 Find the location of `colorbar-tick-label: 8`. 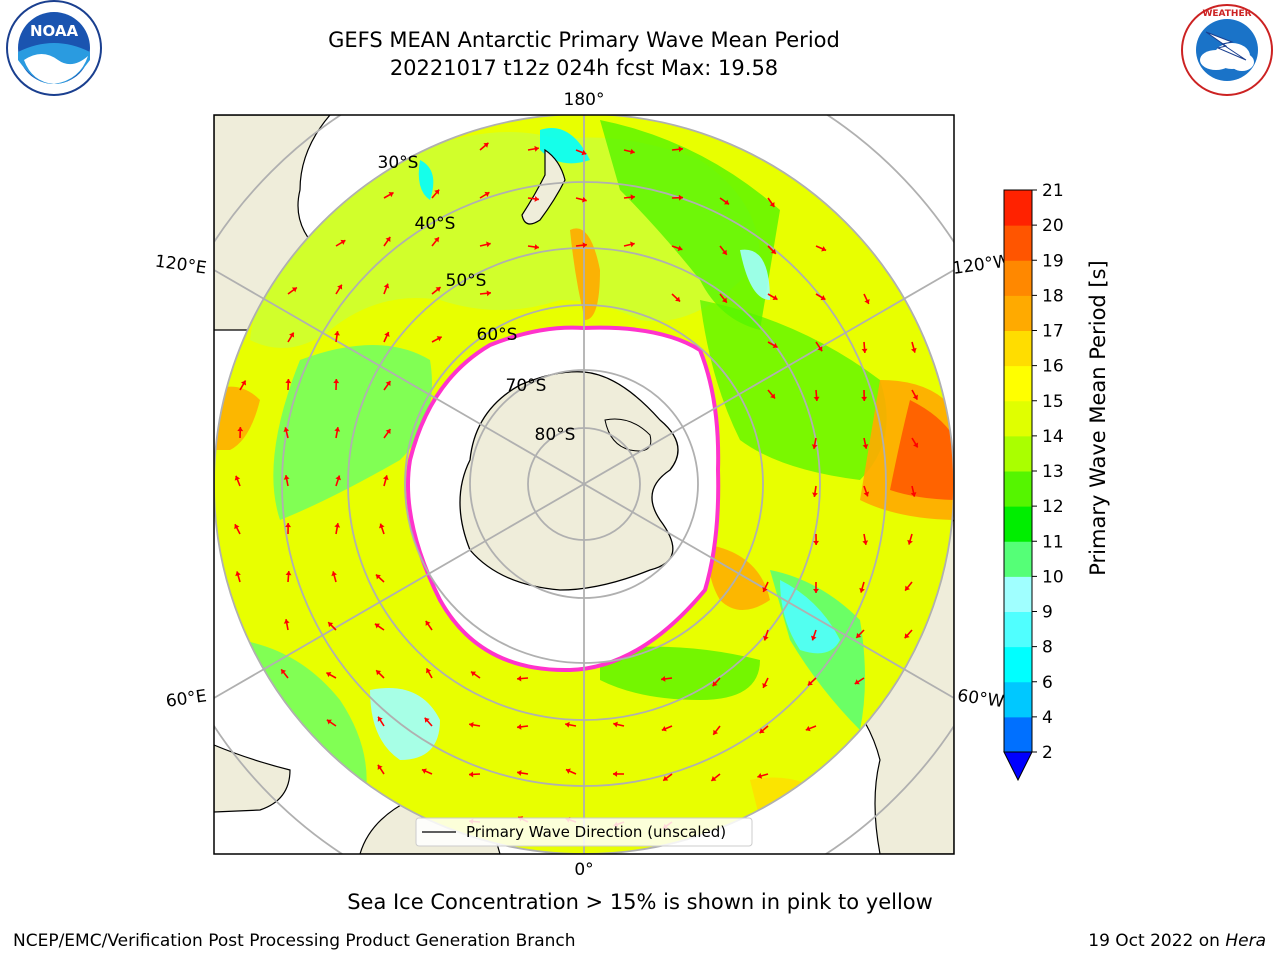

colorbar-tick-label: 8 is located at coordinates (1047, 648).